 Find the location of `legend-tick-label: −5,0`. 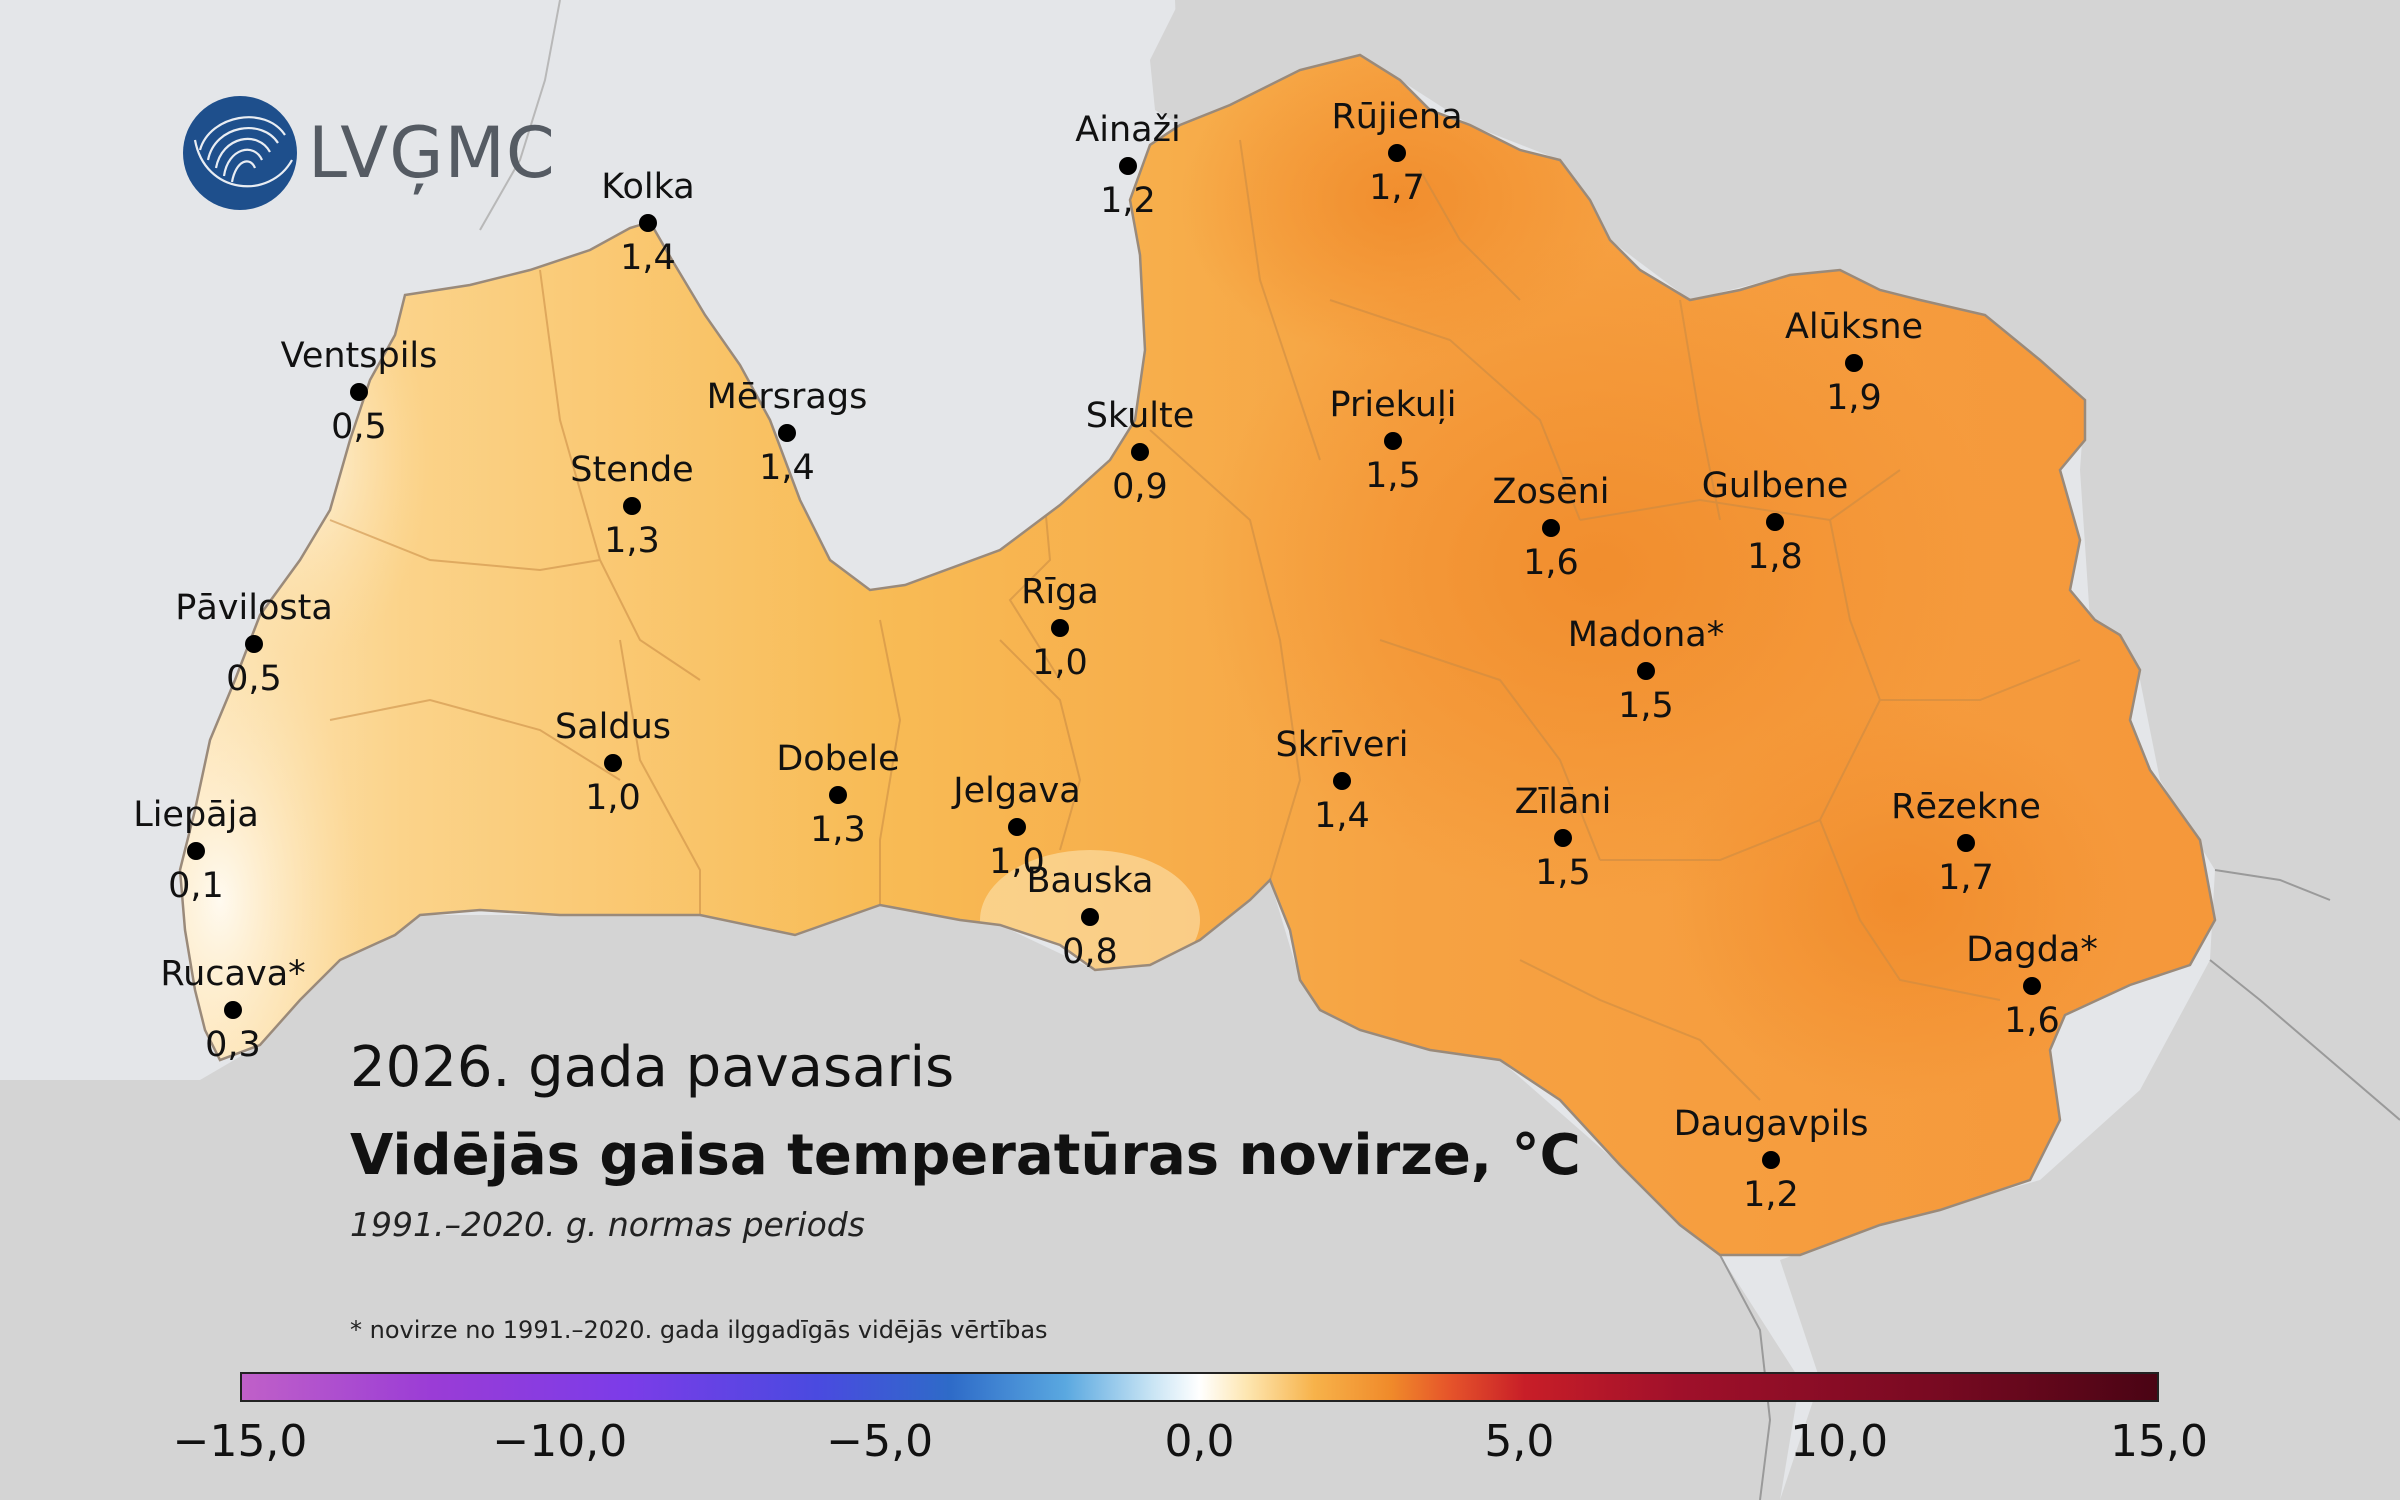

legend-tick-label: −5,0 is located at coordinates (880, 1441).